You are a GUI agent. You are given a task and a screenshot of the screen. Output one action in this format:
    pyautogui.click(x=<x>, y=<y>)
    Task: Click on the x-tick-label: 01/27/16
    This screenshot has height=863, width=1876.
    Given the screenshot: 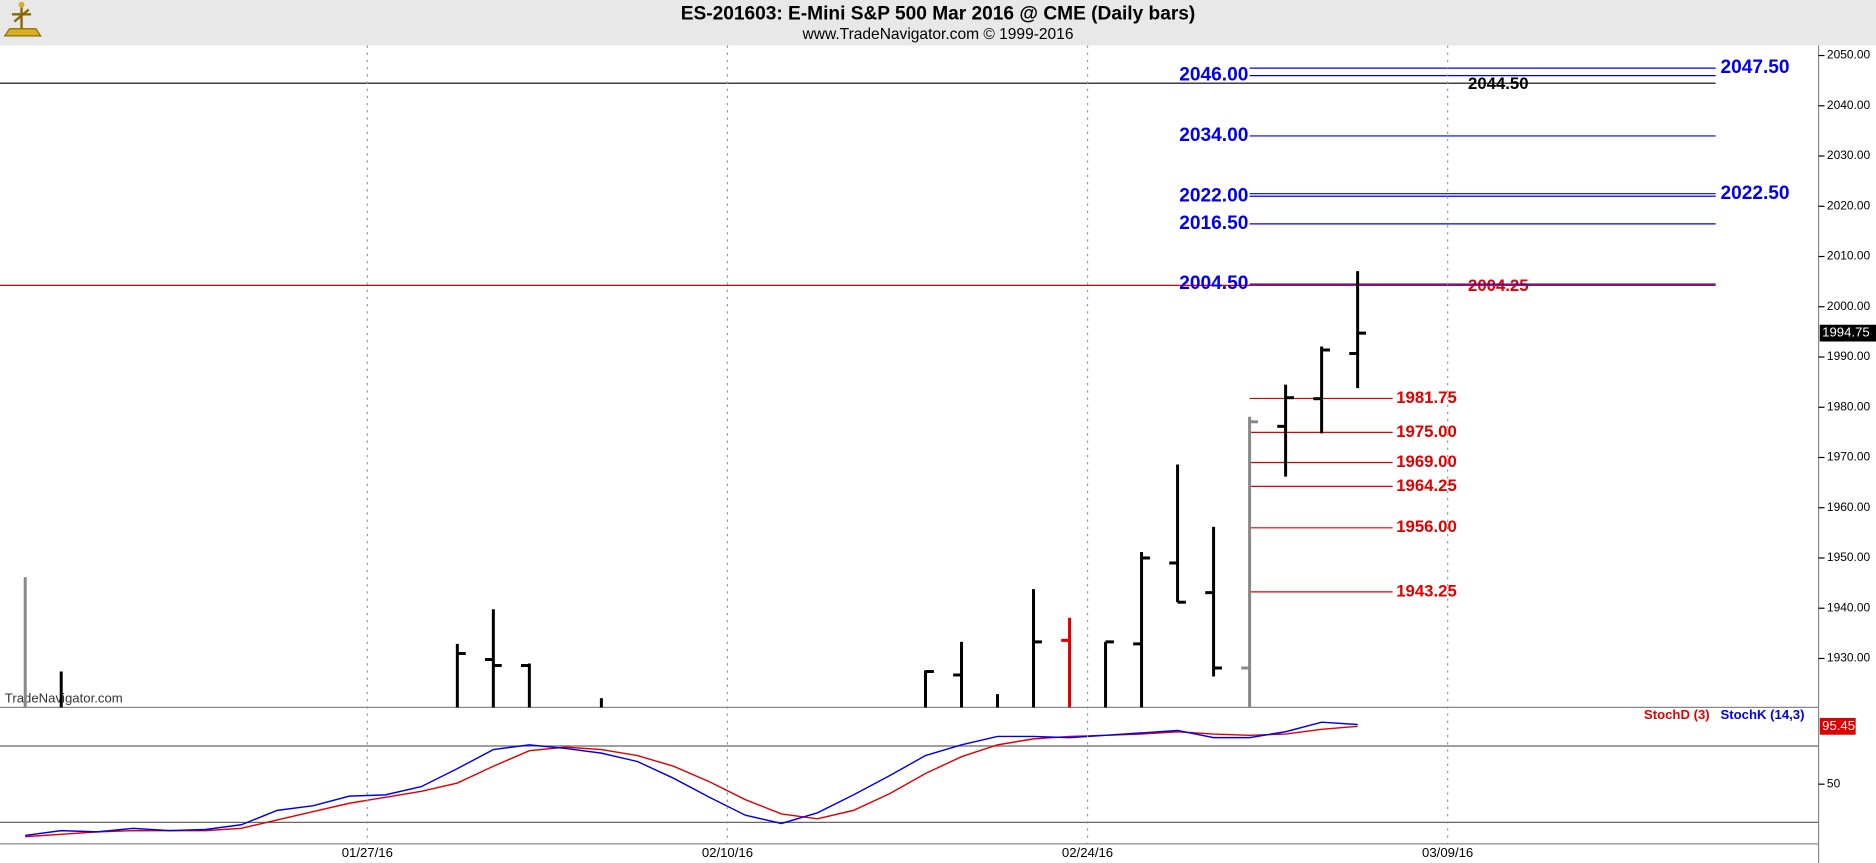 What is the action you would take?
    pyautogui.click(x=367, y=852)
    